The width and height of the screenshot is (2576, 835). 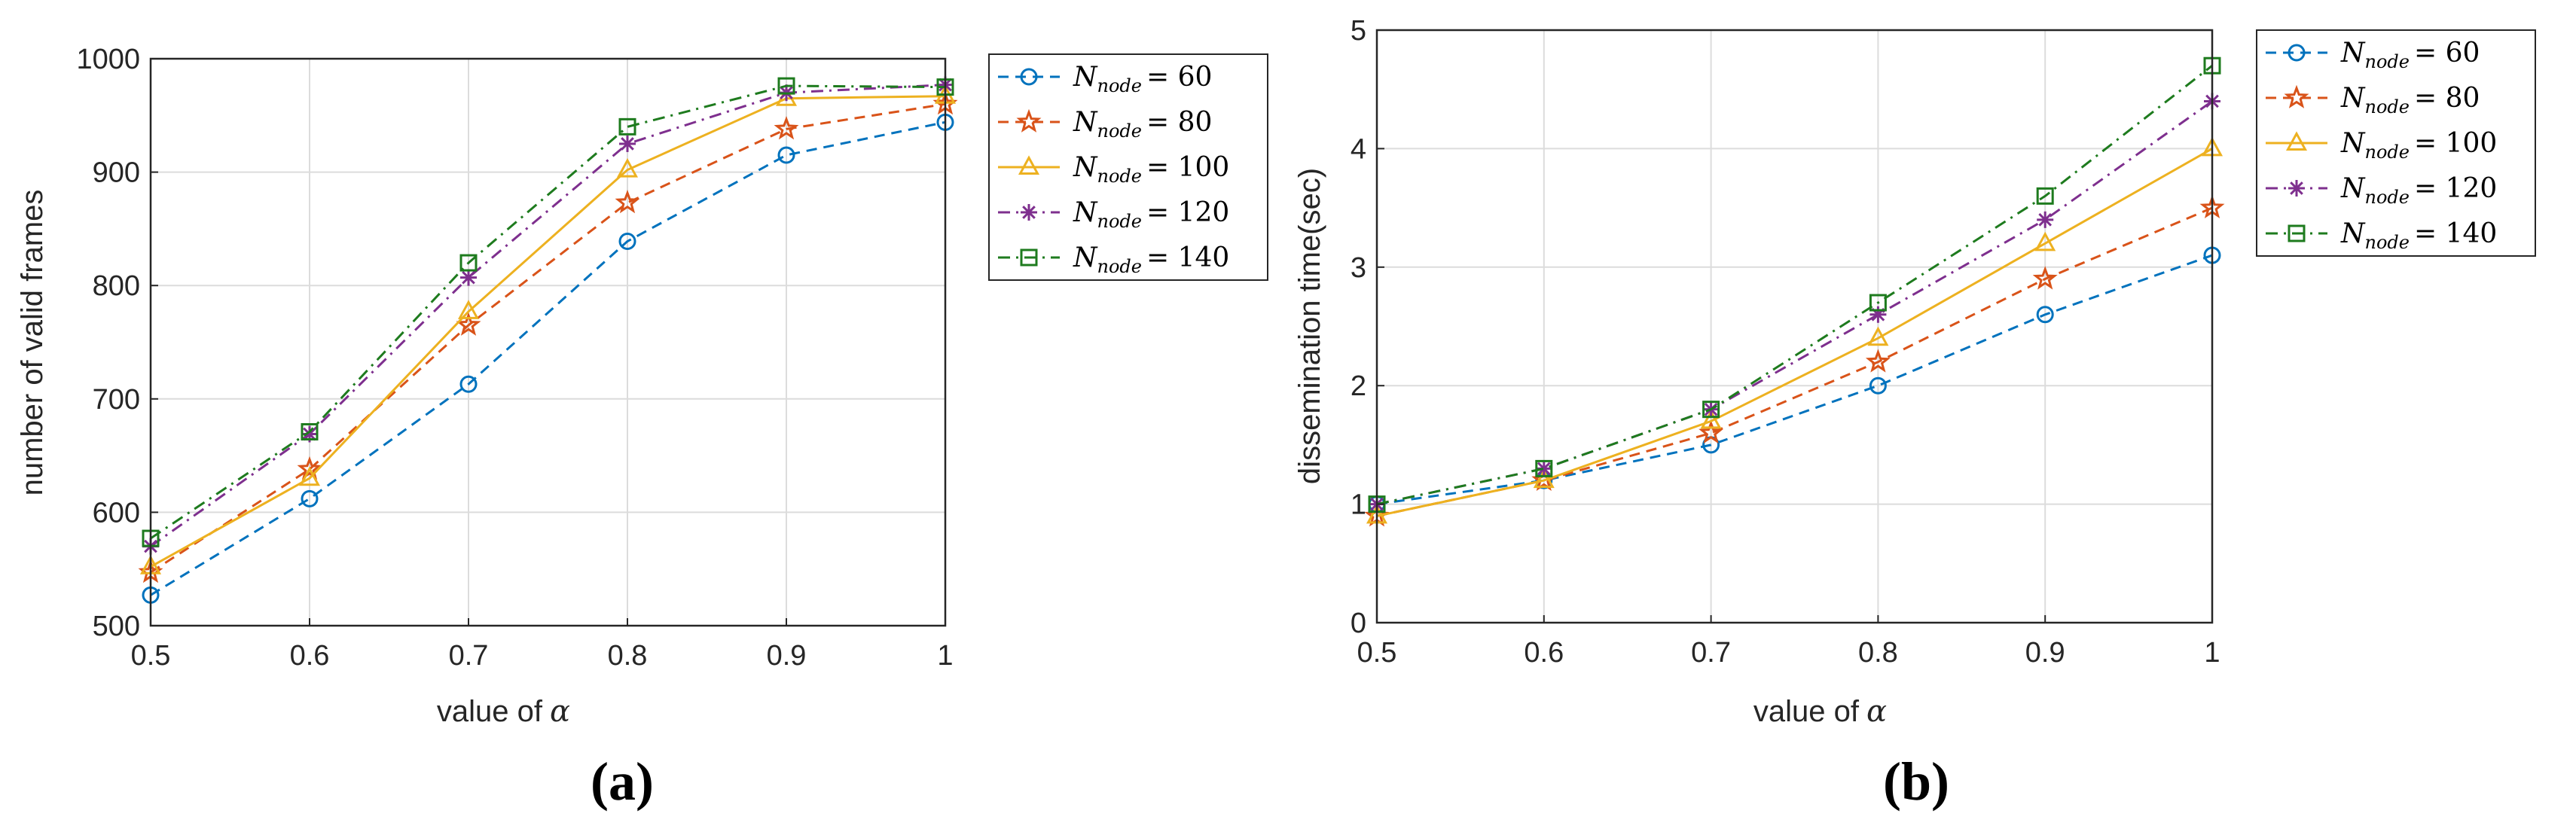 I want to click on y-axis-label-b: dissemination time(sec), so click(x=1310, y=326).